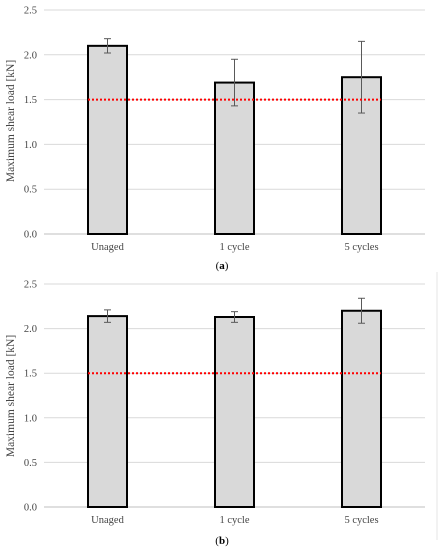  What do you see at coordinates (30, 418) in the screenshot?
I see `chart-b-ytick: 1.0` at bounding box center [30, 418].